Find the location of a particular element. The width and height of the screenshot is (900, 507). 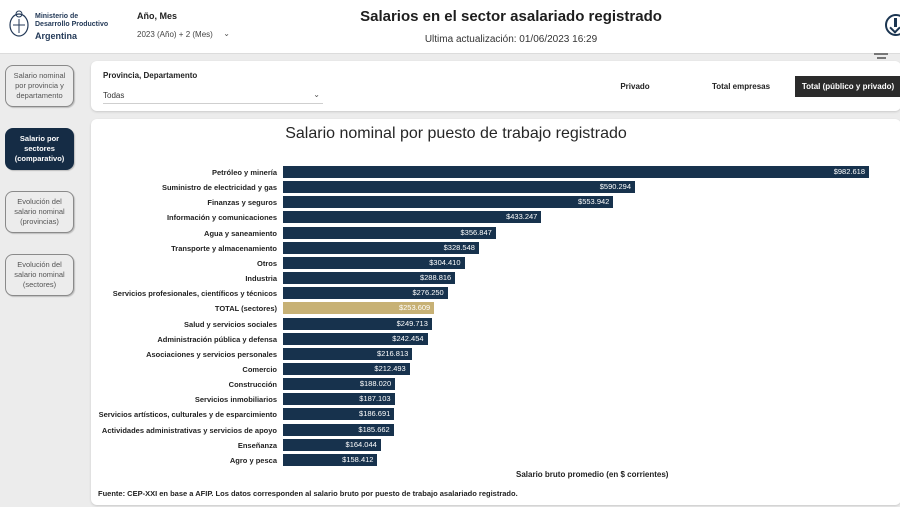

sector-button-total: Total (público y privado) is located at coordinates (847, 86).